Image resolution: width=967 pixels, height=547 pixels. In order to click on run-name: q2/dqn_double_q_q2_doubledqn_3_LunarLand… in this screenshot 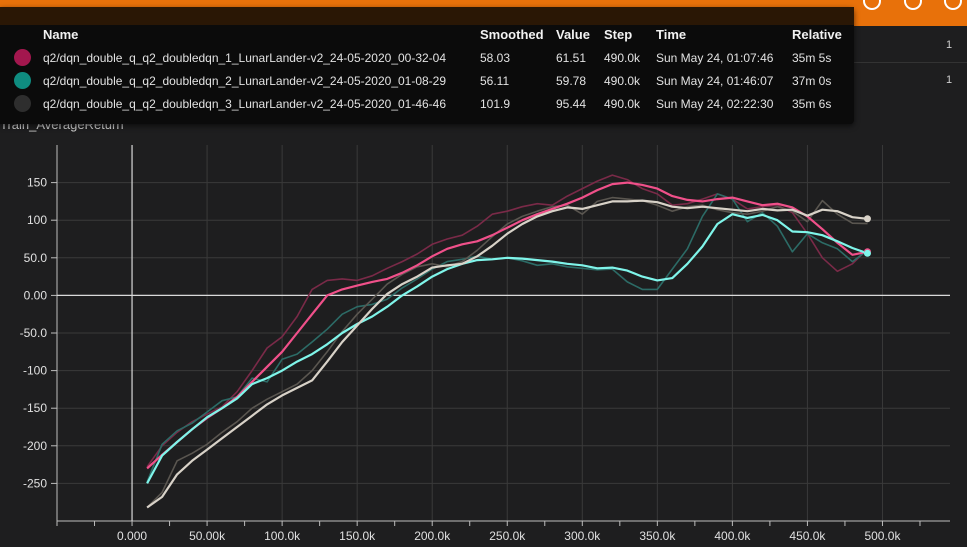, I will do `click(245, 103)`.